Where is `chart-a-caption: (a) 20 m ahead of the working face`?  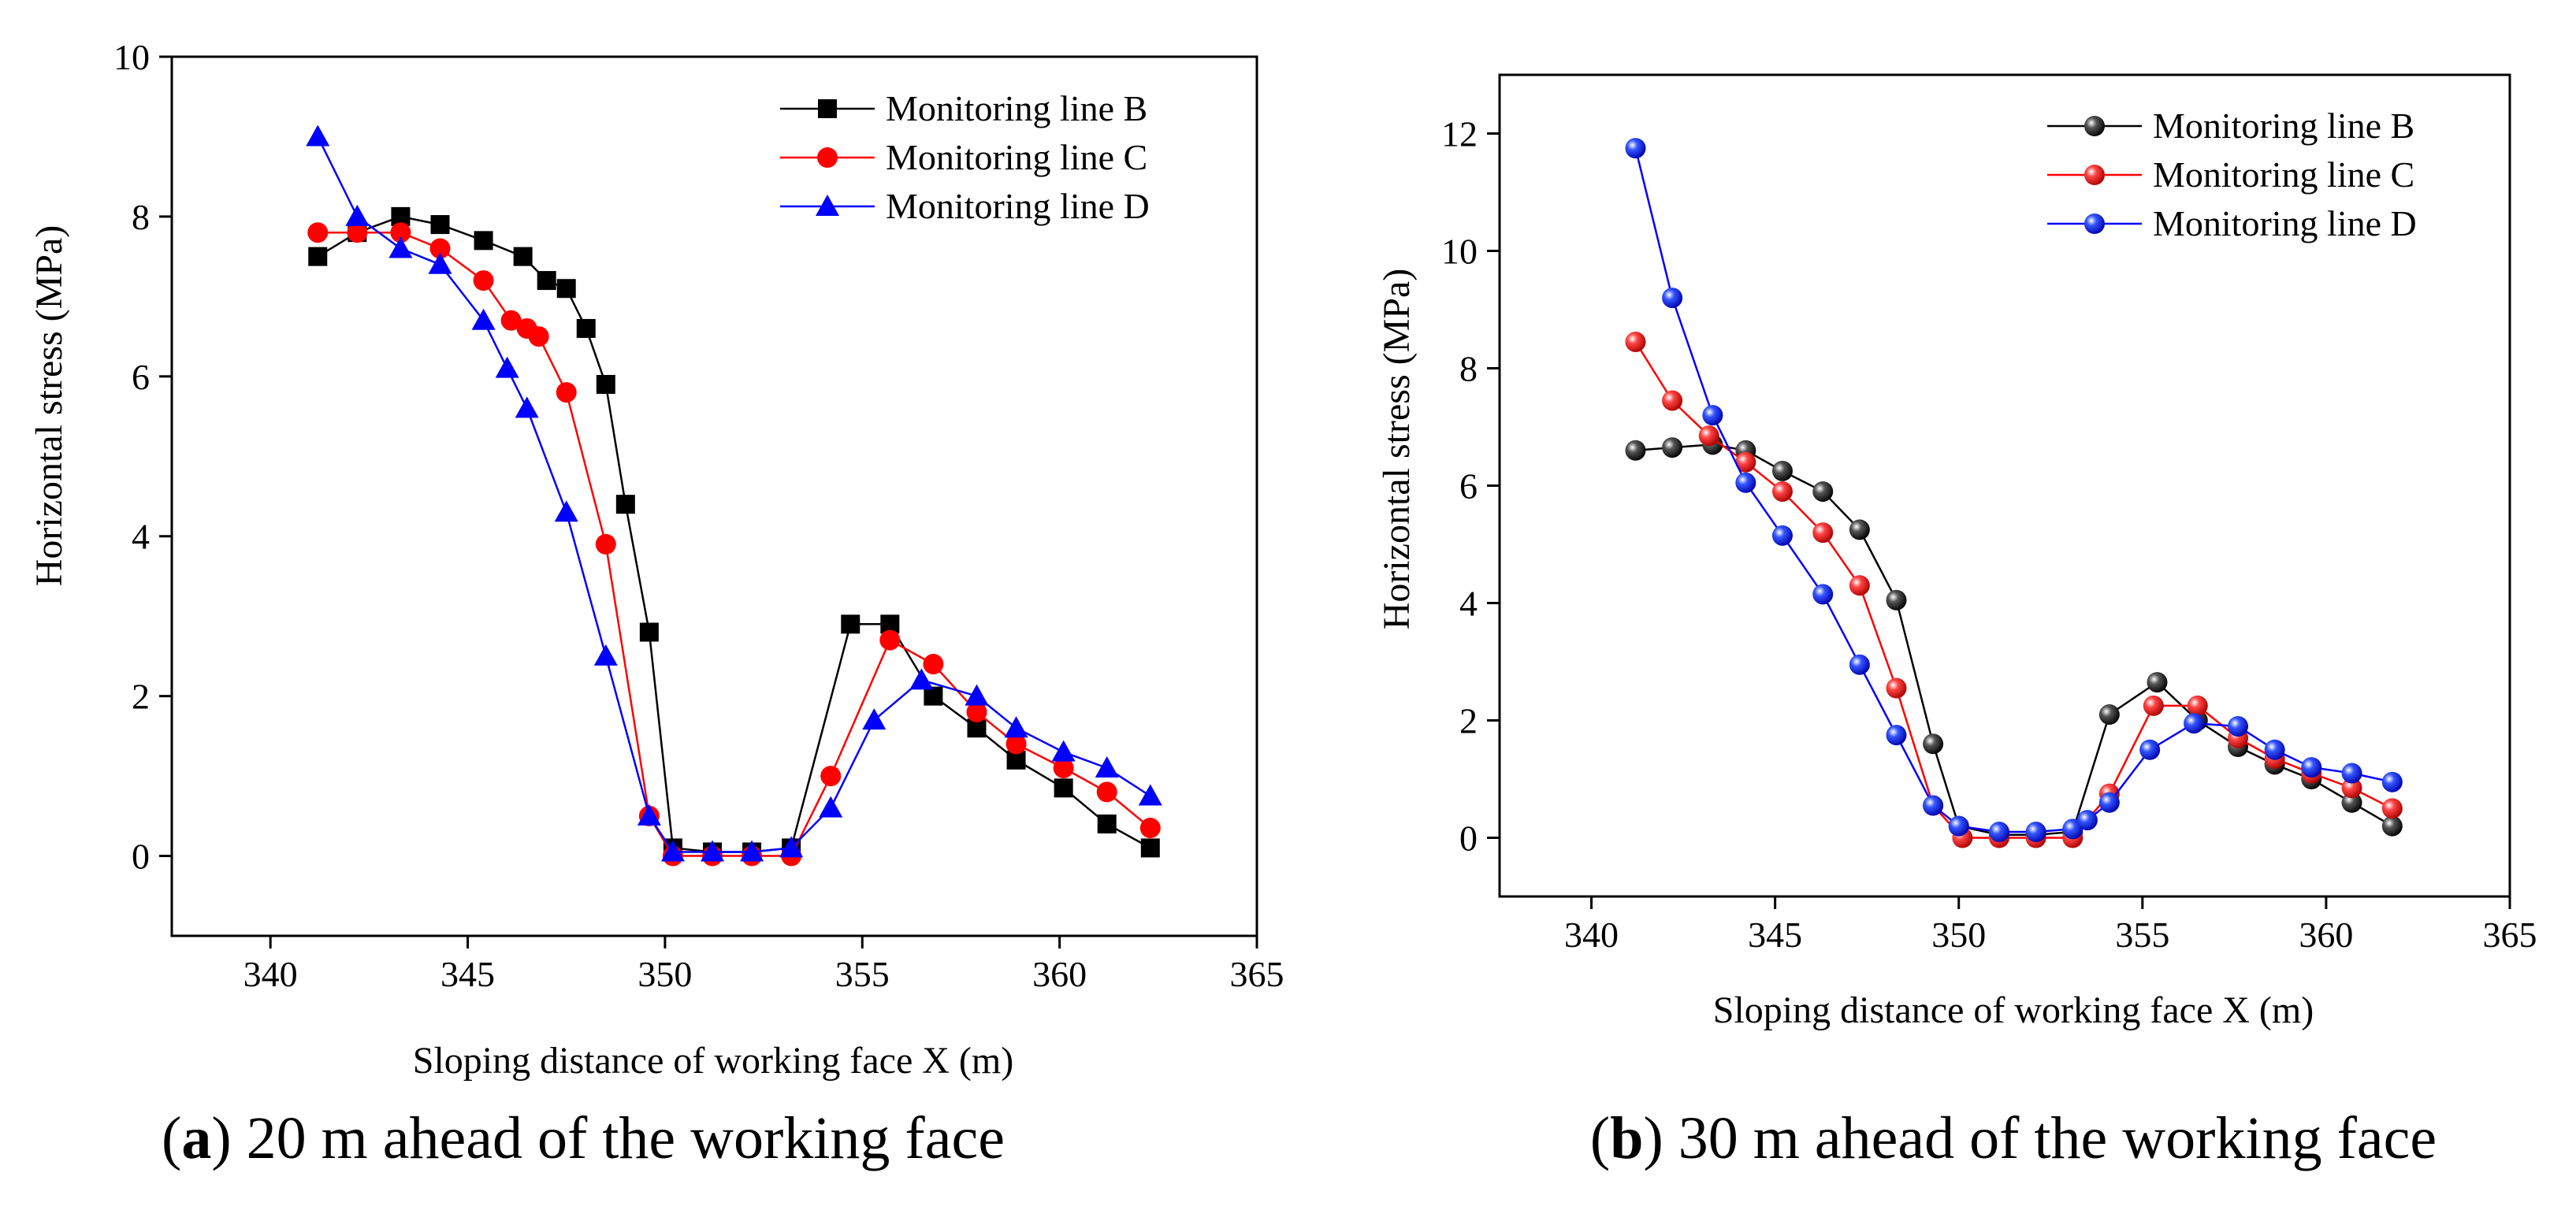
chart-a-caption: (a) 20 m ahead of the working face is located at coordinates (583, 1138).